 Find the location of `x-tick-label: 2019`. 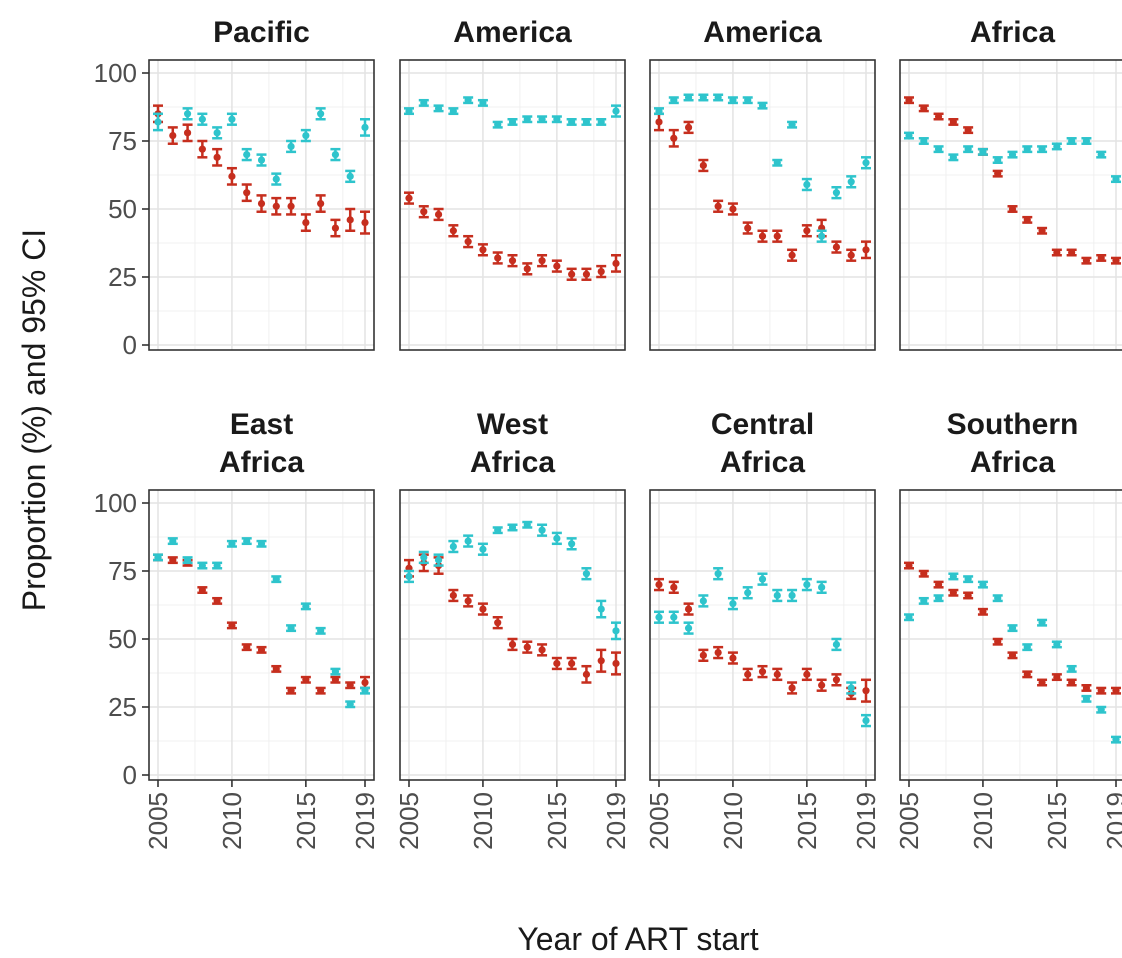

x-tick-label: 2019 is located at coordinates (1111, 821).